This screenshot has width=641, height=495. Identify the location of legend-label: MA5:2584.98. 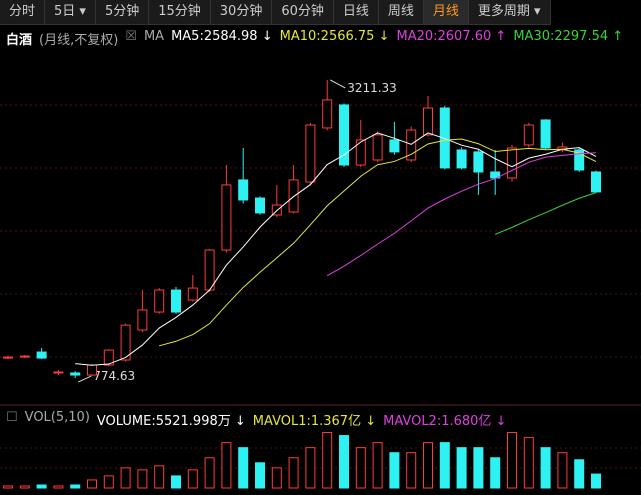
(214, 36).